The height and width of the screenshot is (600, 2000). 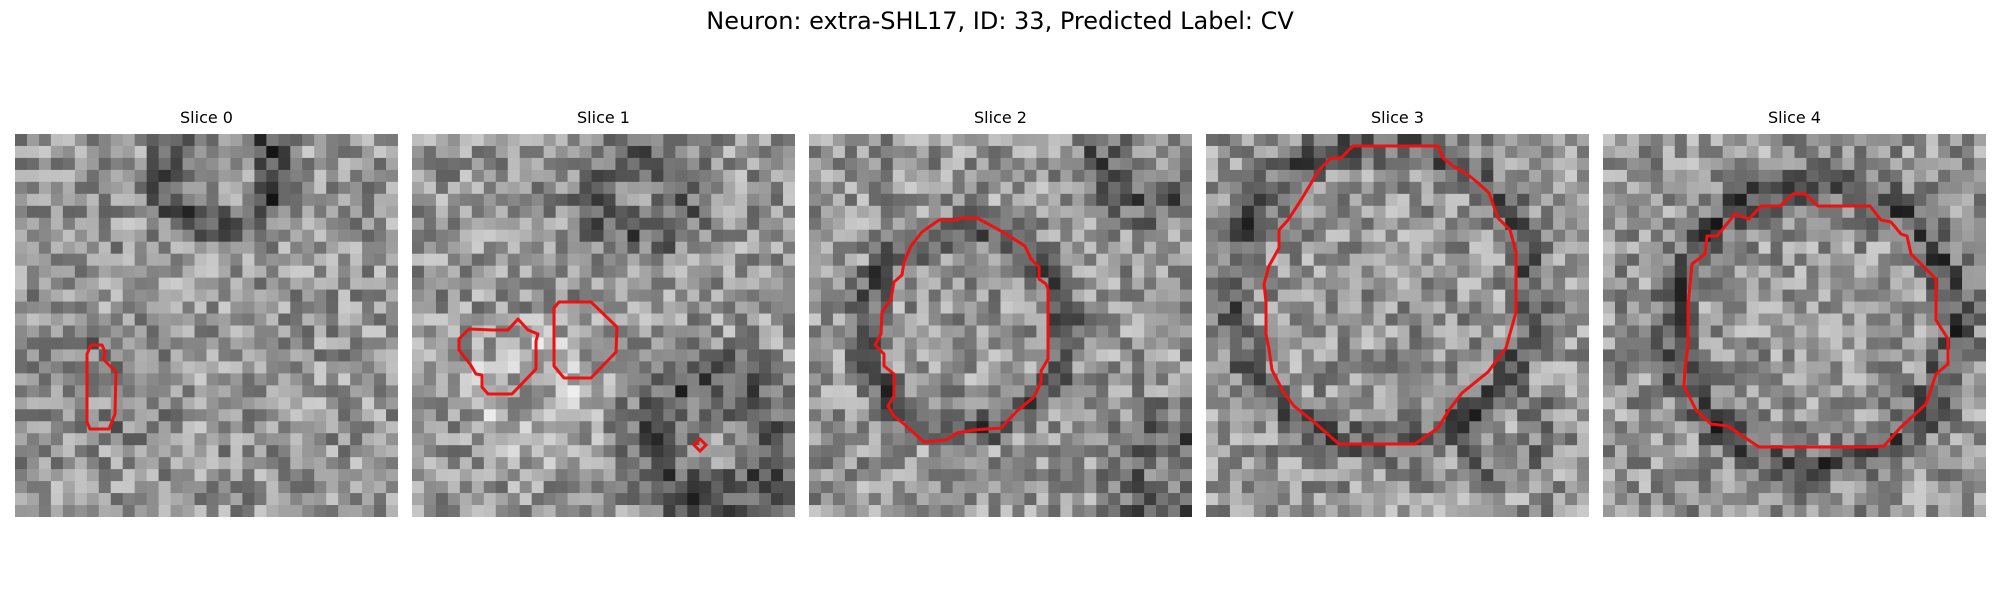 What do you see at coordinates (700, 445) in the screenshot?
I see `roi-marker` at bounding box center [700, 445].